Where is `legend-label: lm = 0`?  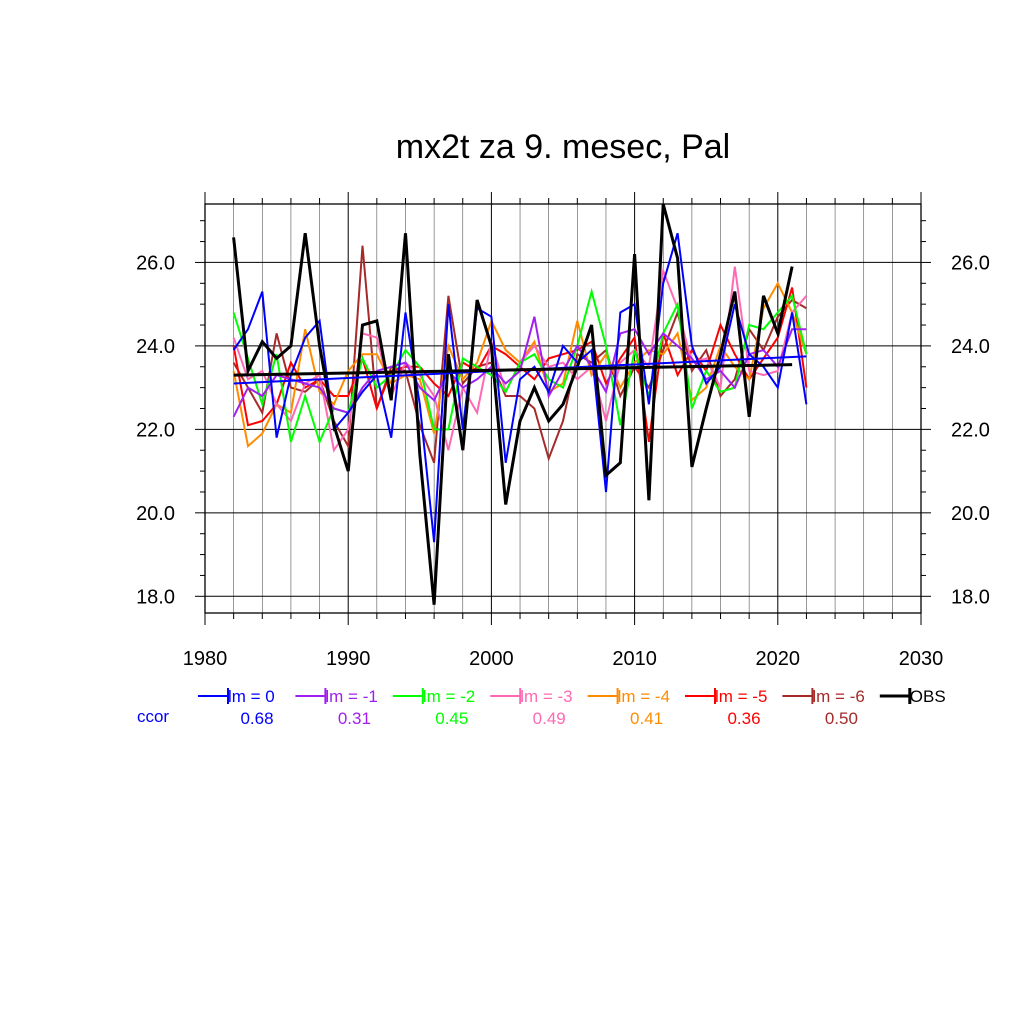
legend-label: lm = 0 is located at coordinates (251, 696).